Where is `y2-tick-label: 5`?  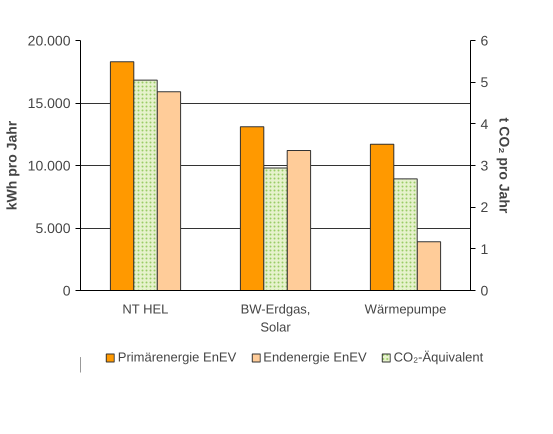 y2-tick-label: 5 is located at coordinates (484, 82).